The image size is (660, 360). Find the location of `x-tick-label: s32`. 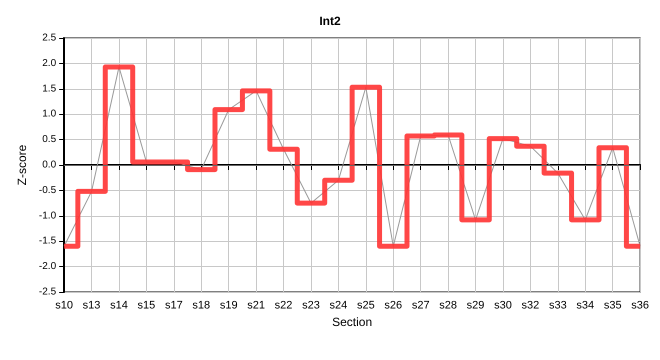

x-tick-label: s32 is located at coordinates (531, 306).